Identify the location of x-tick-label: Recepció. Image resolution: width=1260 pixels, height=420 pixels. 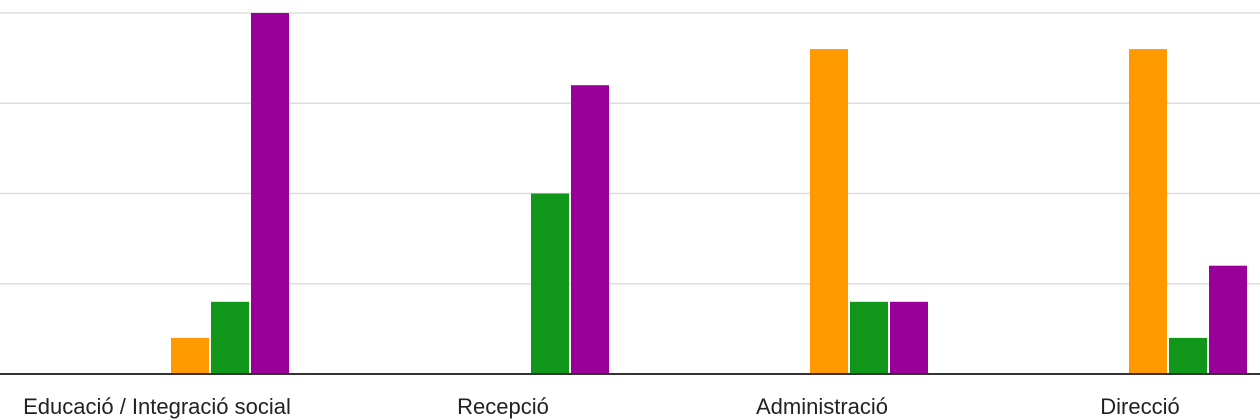
(503, 406).